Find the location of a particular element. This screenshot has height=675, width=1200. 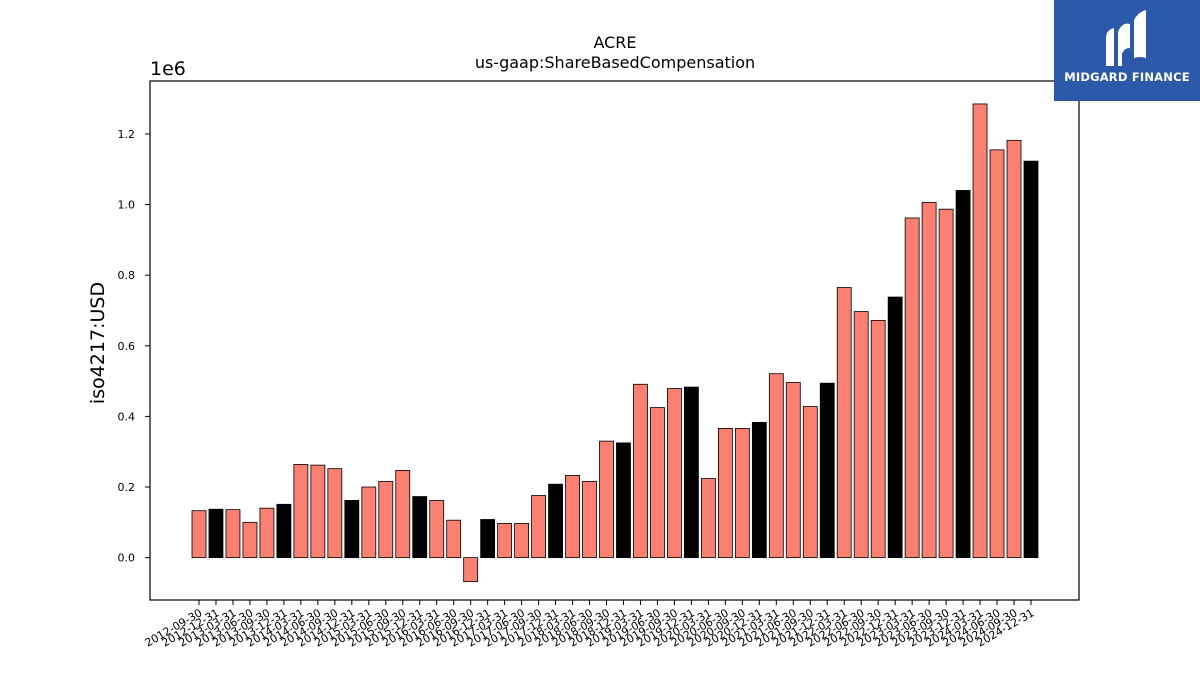

y-axis-offset-label: 1e6 is located at coordinates (168, 69).